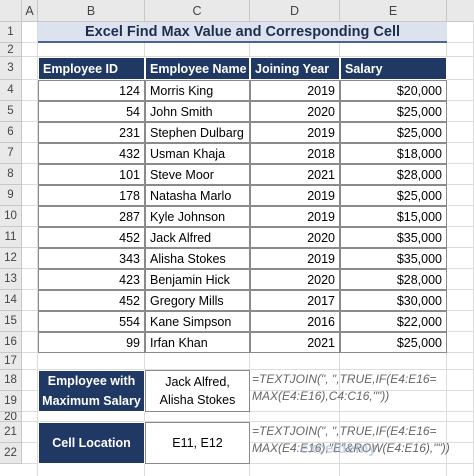 The image size is (474, 476). Describe the element at coordinates (351, 448) in the screenshot. I see `formula-text: MAX(E4:E16),"E"&ROW(E4:E16),""))` at that location.